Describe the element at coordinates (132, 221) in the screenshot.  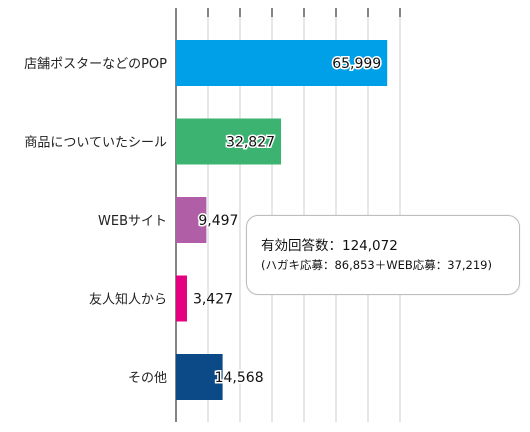
I see `category-label: WEBサイト` at that location.